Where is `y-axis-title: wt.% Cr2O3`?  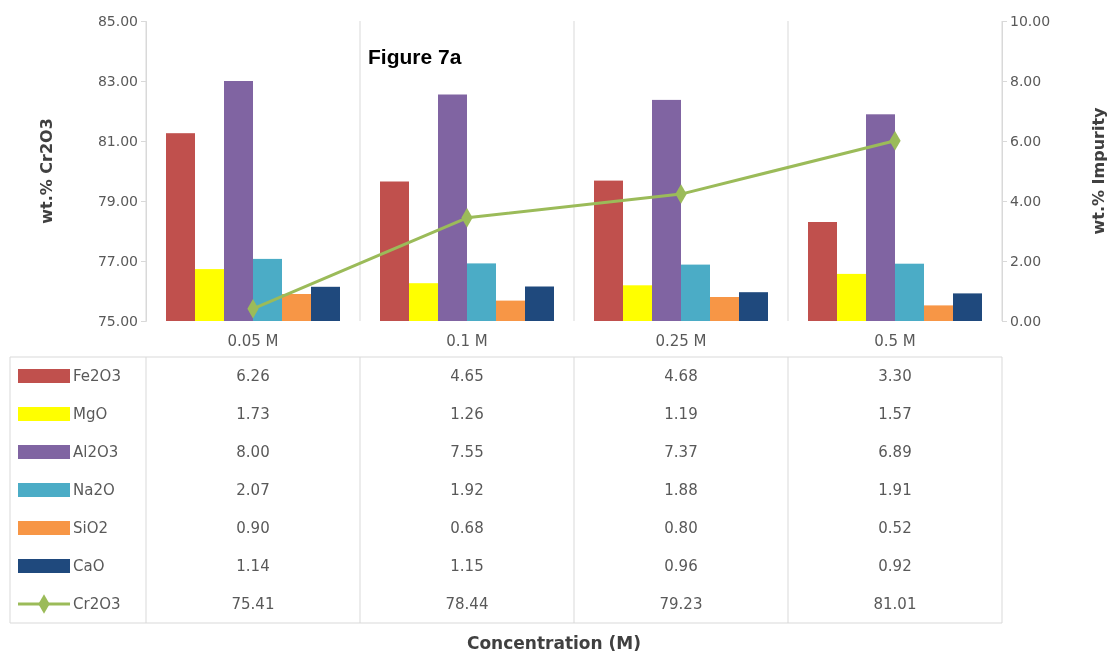 y-axis-title: wt.% Cr2O3 is located at coordinates (46, 171).